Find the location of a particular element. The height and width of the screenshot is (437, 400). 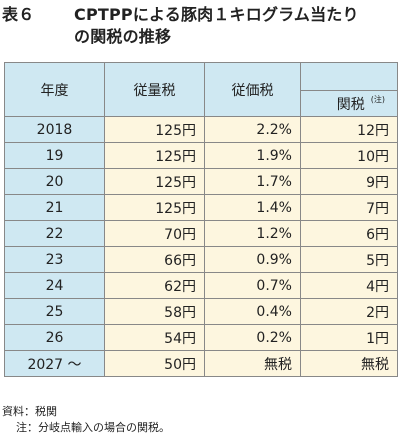

table-row: 24 62円 0.7% 4円 is located at coordinates (201, 285).